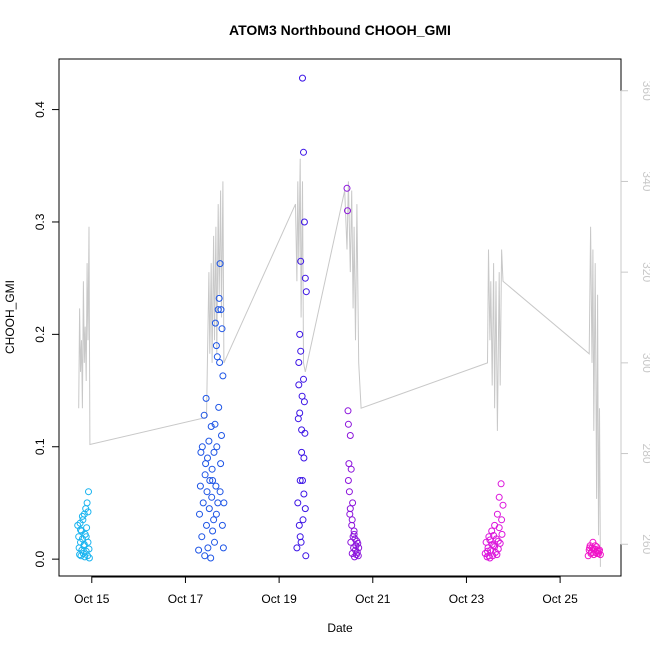 The image size is (650, 650). Describe the element at coordinates (340, 30) in the screenshot. I see `chart-title: ATOM3 Northbound CHOOH_GMI` at that location.